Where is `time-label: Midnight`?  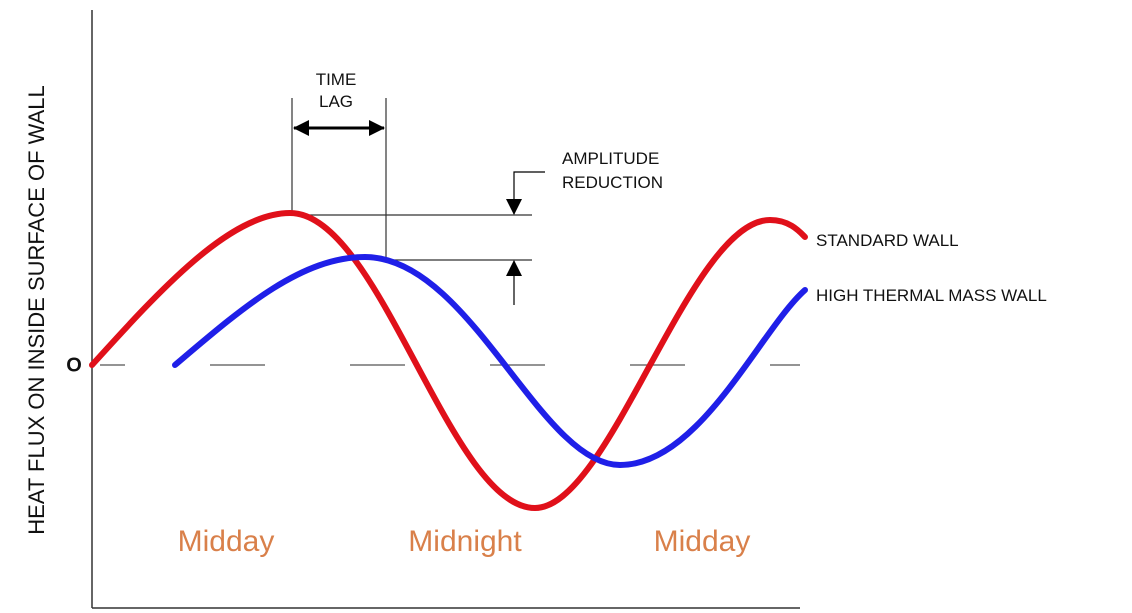
time-label: Midnight is located at coordinates (465, 541).